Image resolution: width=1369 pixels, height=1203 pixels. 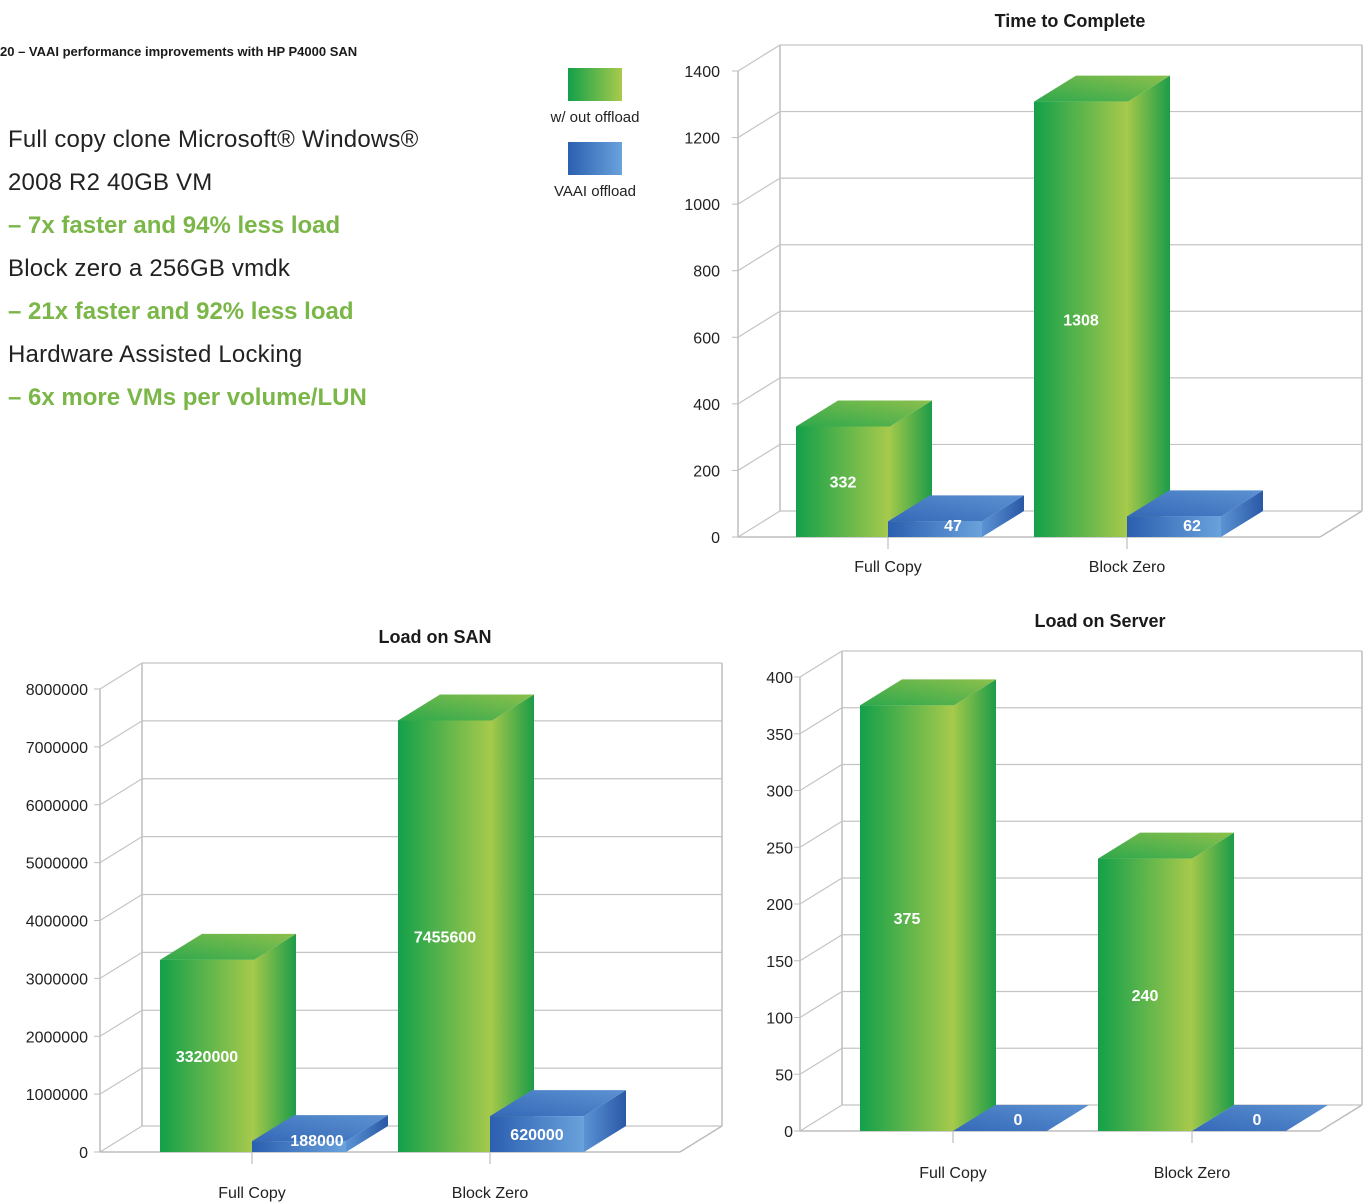 I want to click on data-label: 375, so click(x=907, y=919).